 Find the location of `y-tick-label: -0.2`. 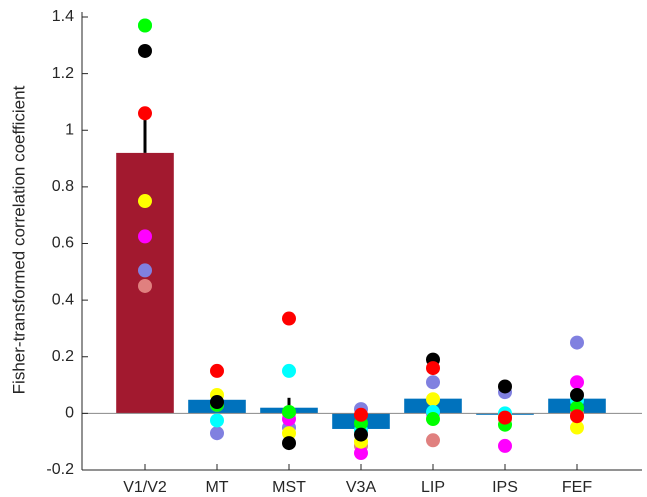

y-tick-label: -0.2 is located at coordinates (60, 469).